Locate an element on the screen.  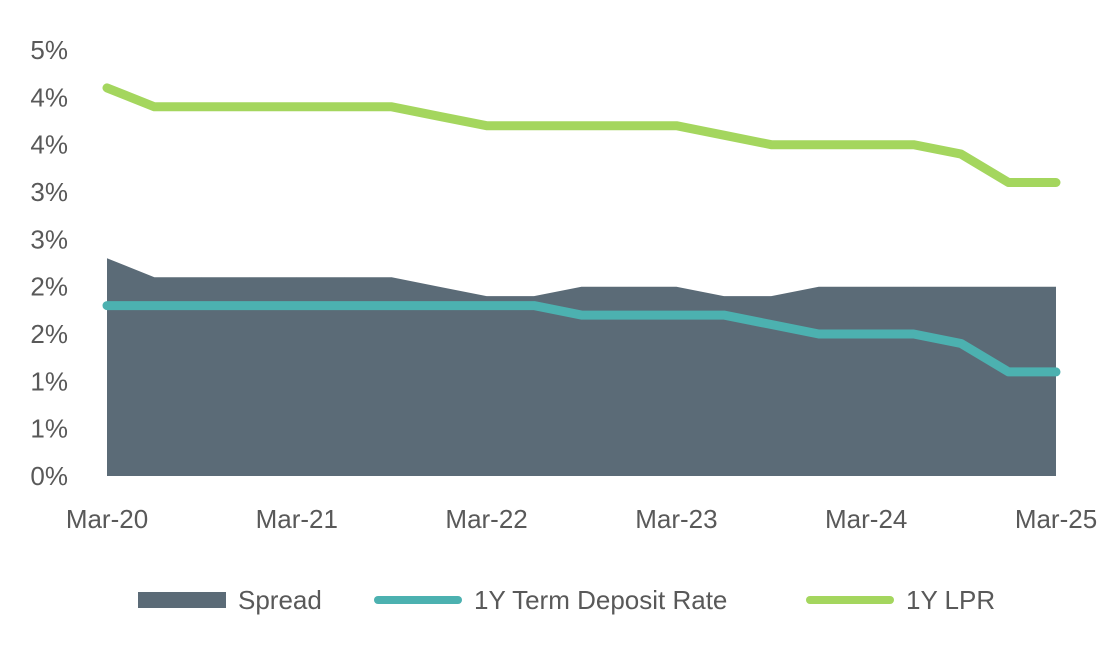
x-tick-label: Mar-23 is located at coordinates (676, 519).